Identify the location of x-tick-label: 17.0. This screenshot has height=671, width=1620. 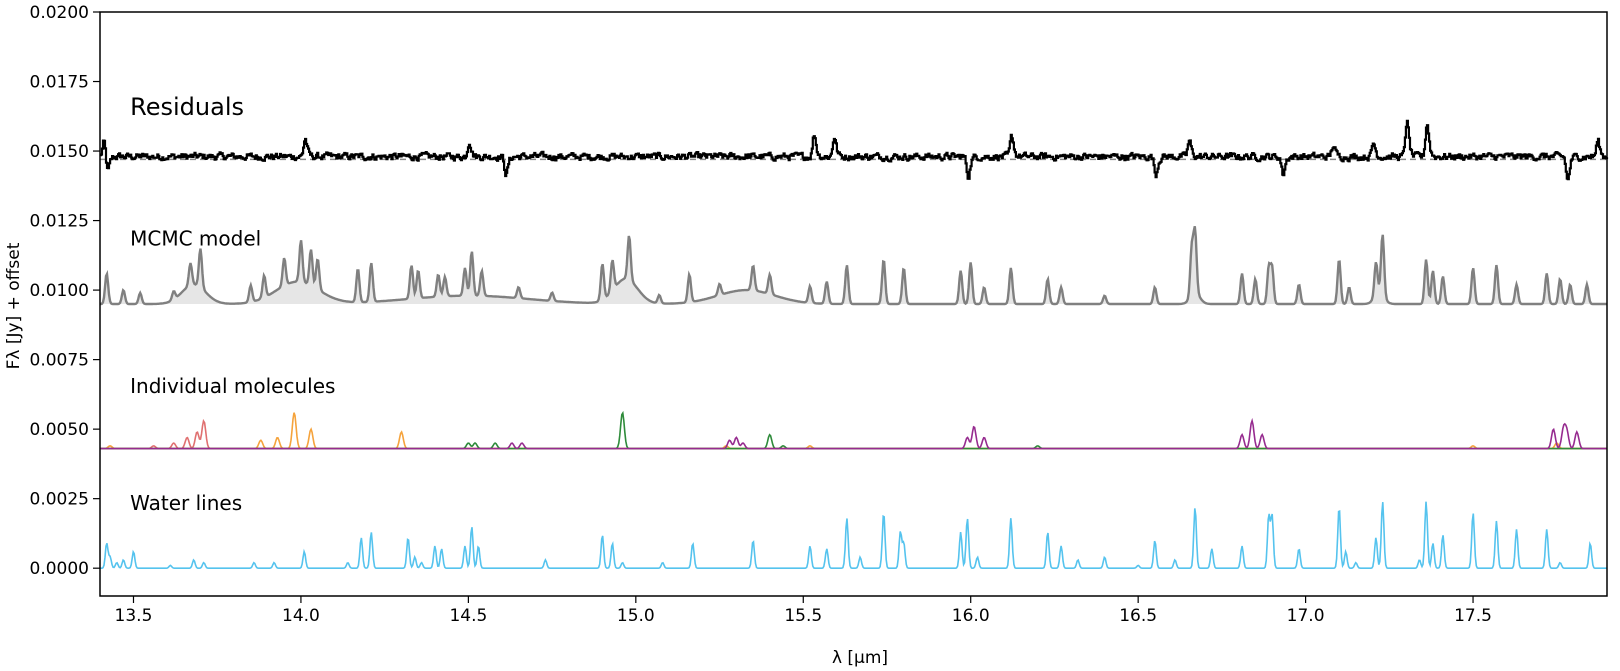
(1306, 616).